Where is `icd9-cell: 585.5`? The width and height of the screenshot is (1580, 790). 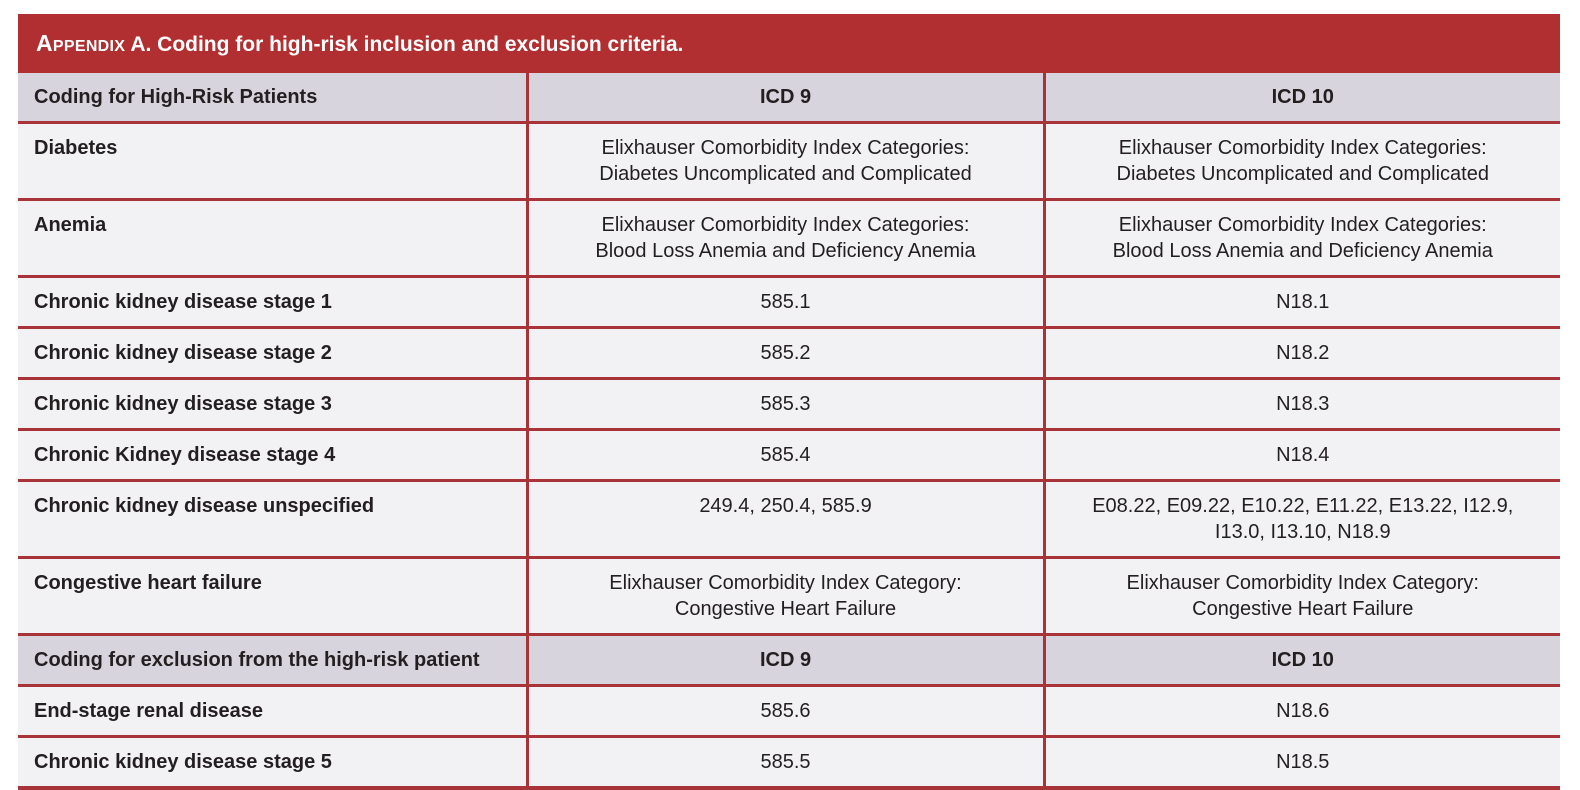
icd9-cell: 585.5 is located at coordinates (784, 761).